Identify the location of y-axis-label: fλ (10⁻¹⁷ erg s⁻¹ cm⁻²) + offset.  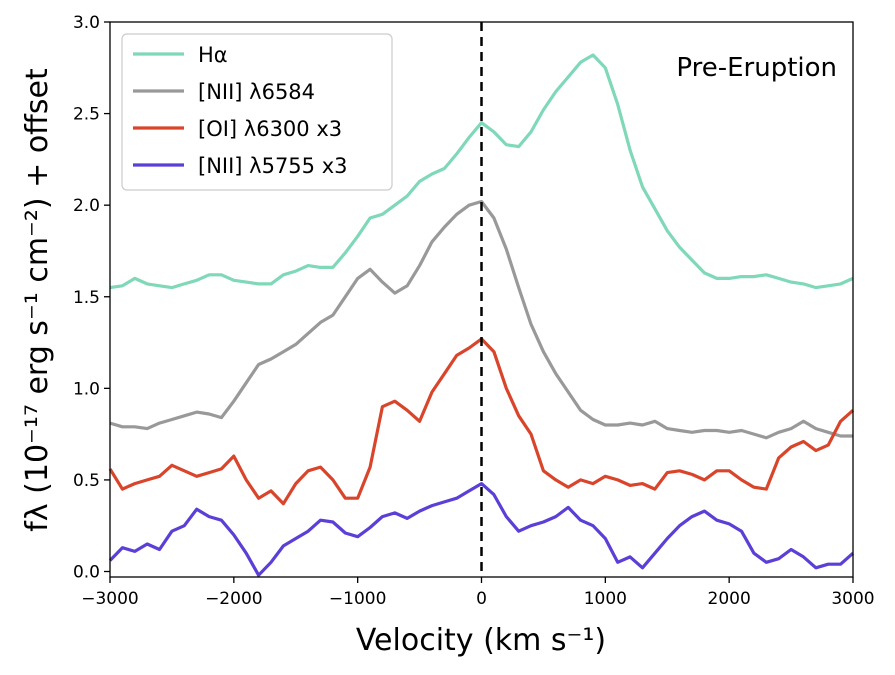
(37, 300).